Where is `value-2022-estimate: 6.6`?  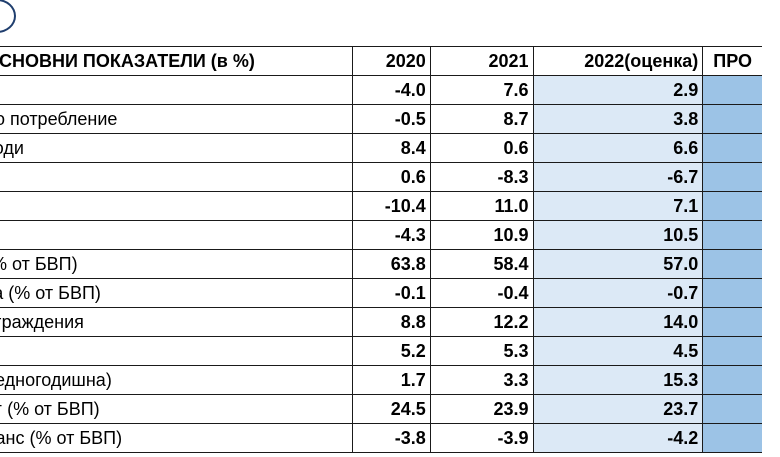 value-2022-estimate: 6.6 is located at coordinates (618, 148).